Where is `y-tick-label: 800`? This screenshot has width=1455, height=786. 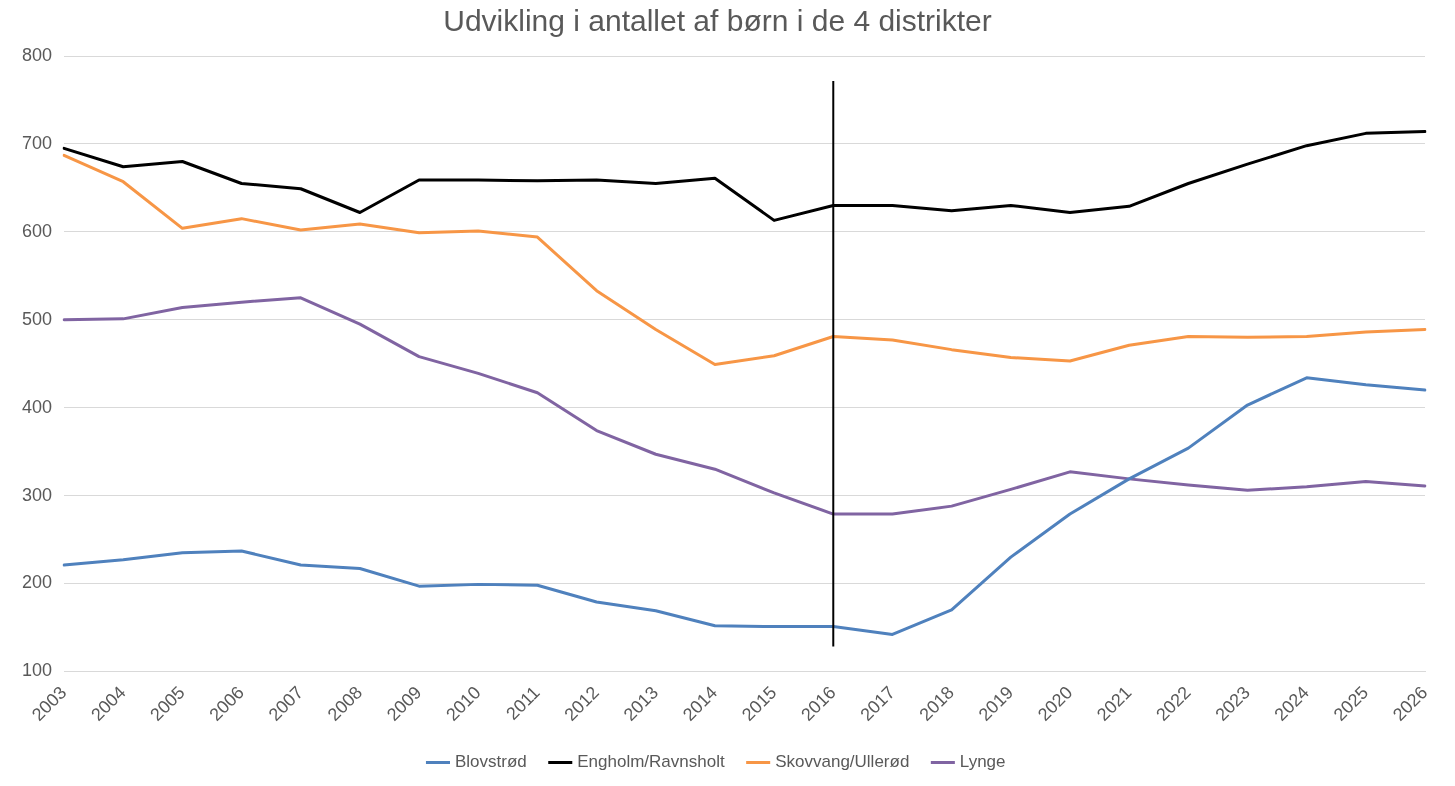 y-tick-label: 800 is located at coordinates (37, 54).